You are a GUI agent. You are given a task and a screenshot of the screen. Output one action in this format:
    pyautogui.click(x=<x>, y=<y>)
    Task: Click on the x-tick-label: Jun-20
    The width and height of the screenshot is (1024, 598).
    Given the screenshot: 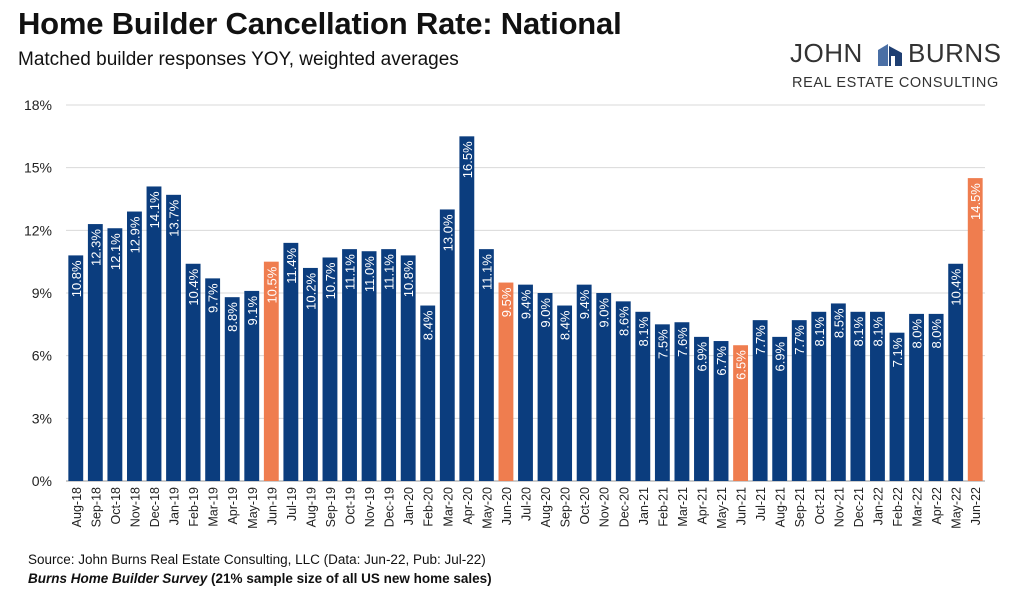 What is the action you would take?
    pyautogui.click(x=507, y=506)
    